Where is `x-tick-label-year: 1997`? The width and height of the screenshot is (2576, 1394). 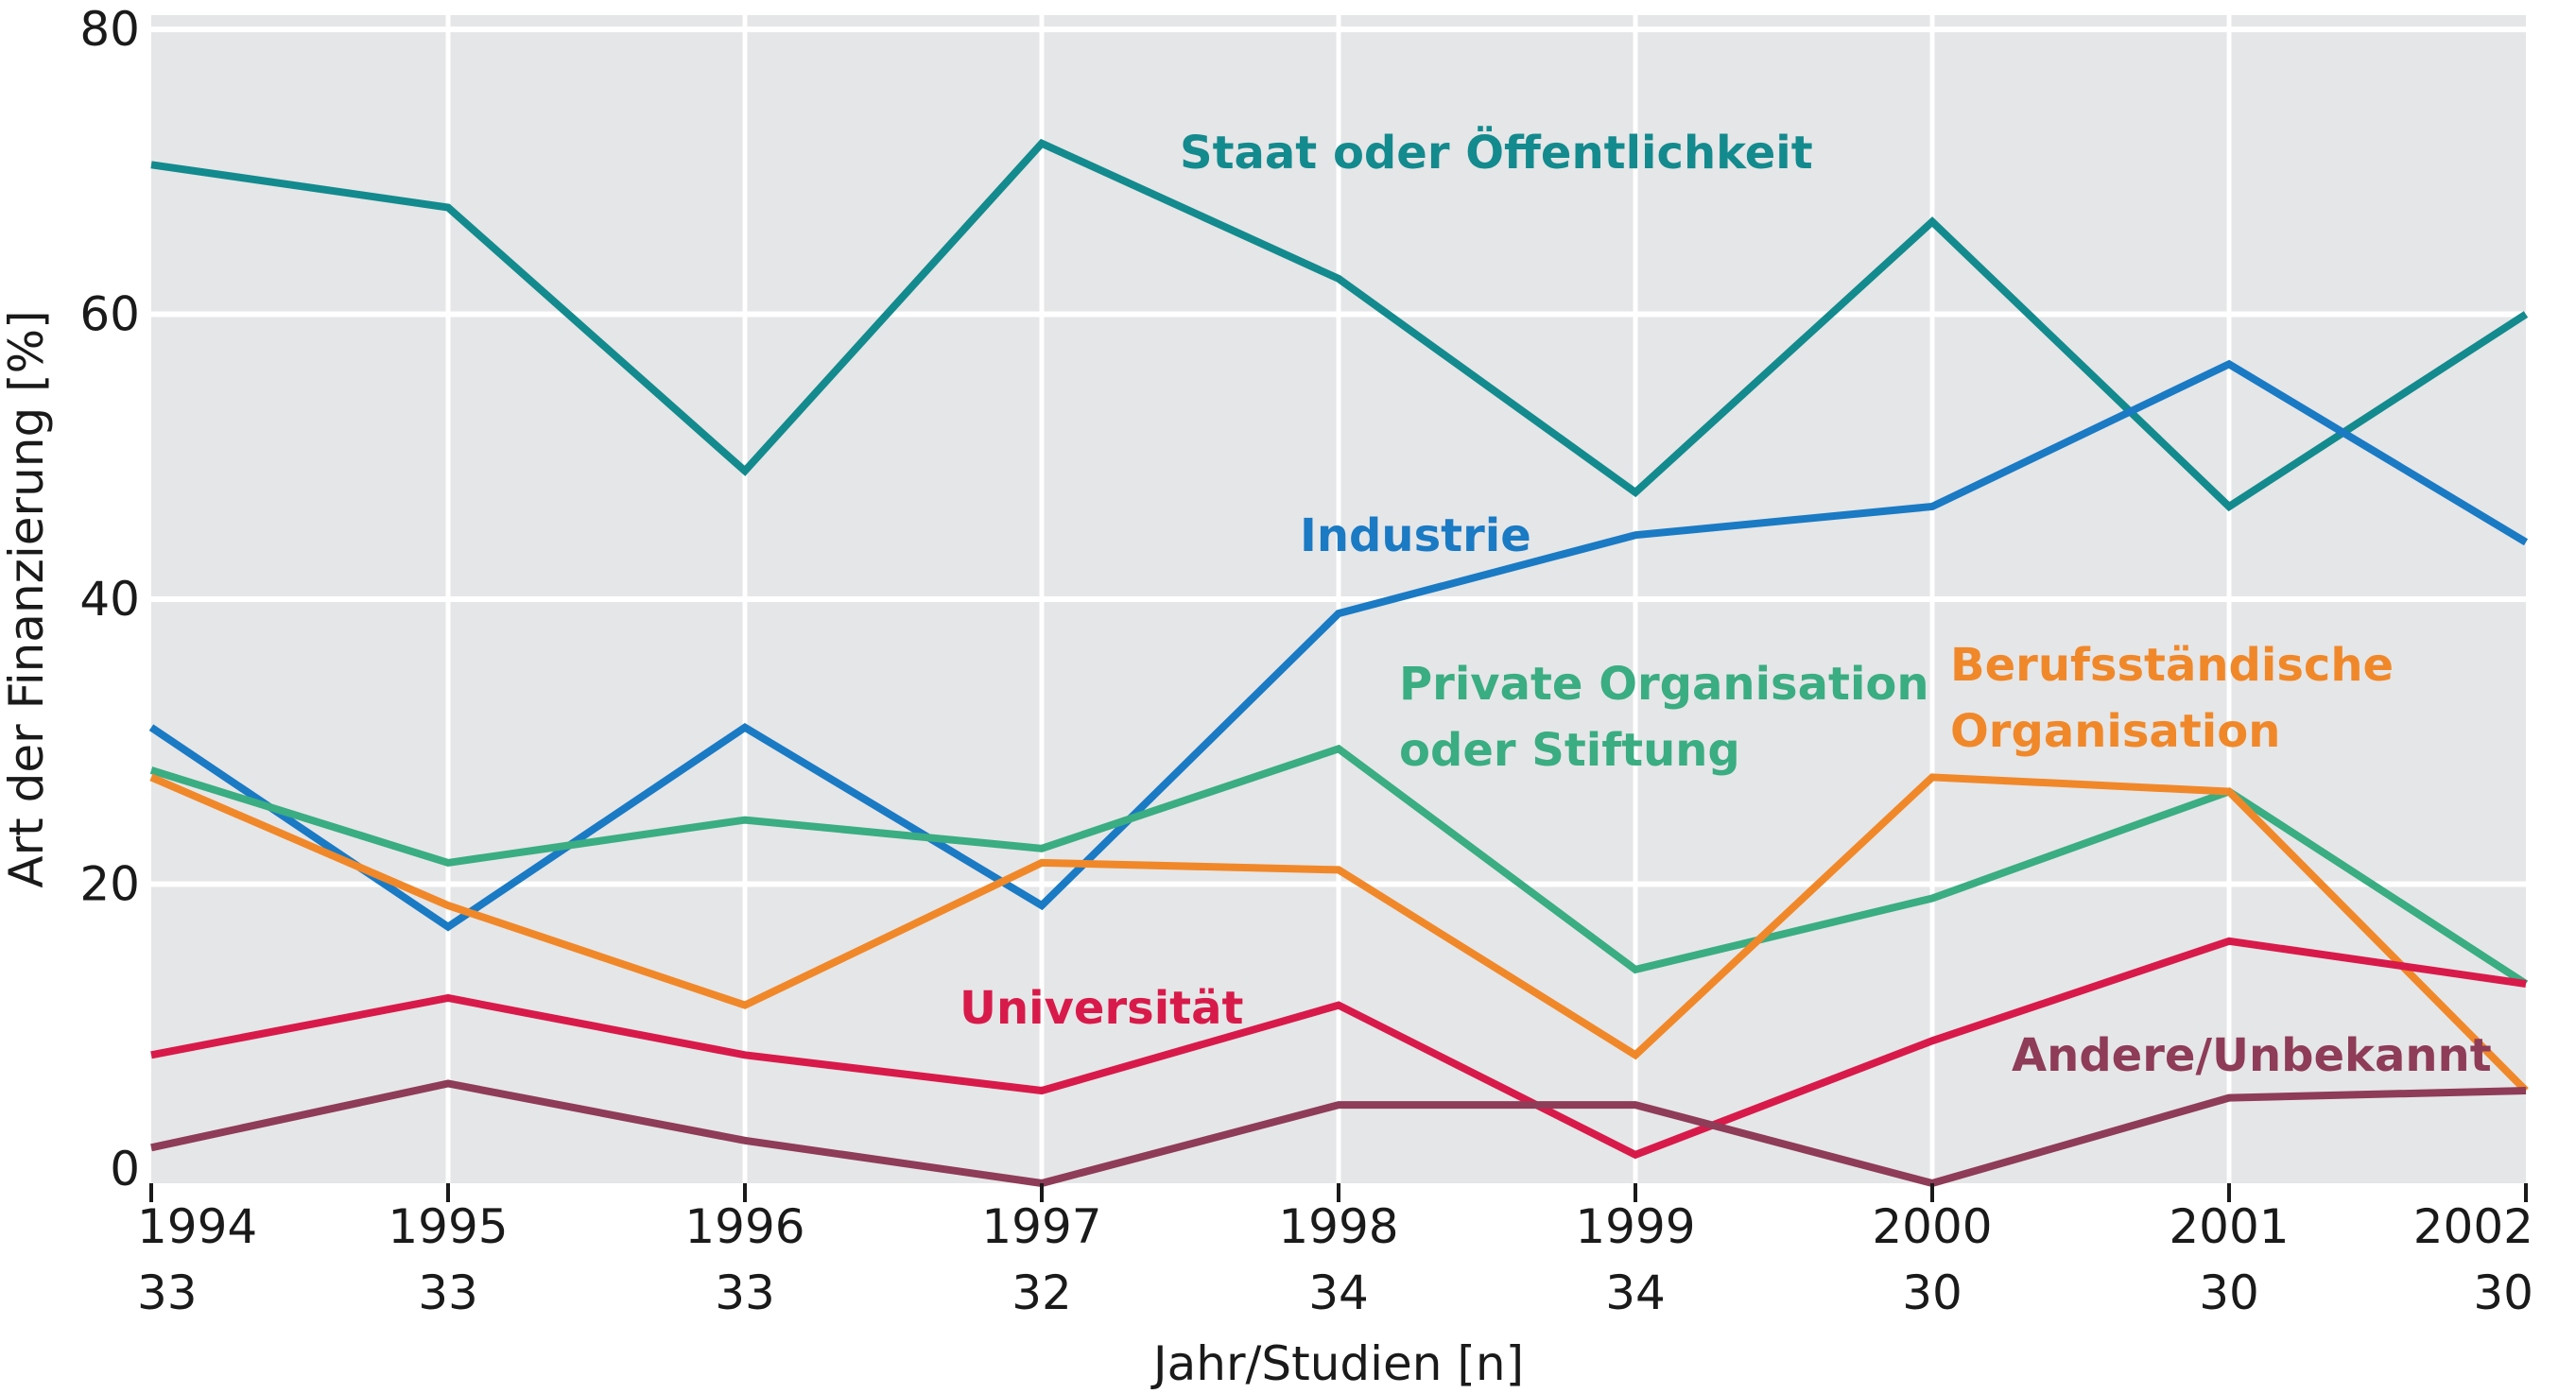
x-tick-label-year: 1997 is located at coordinates (1041, 1226).